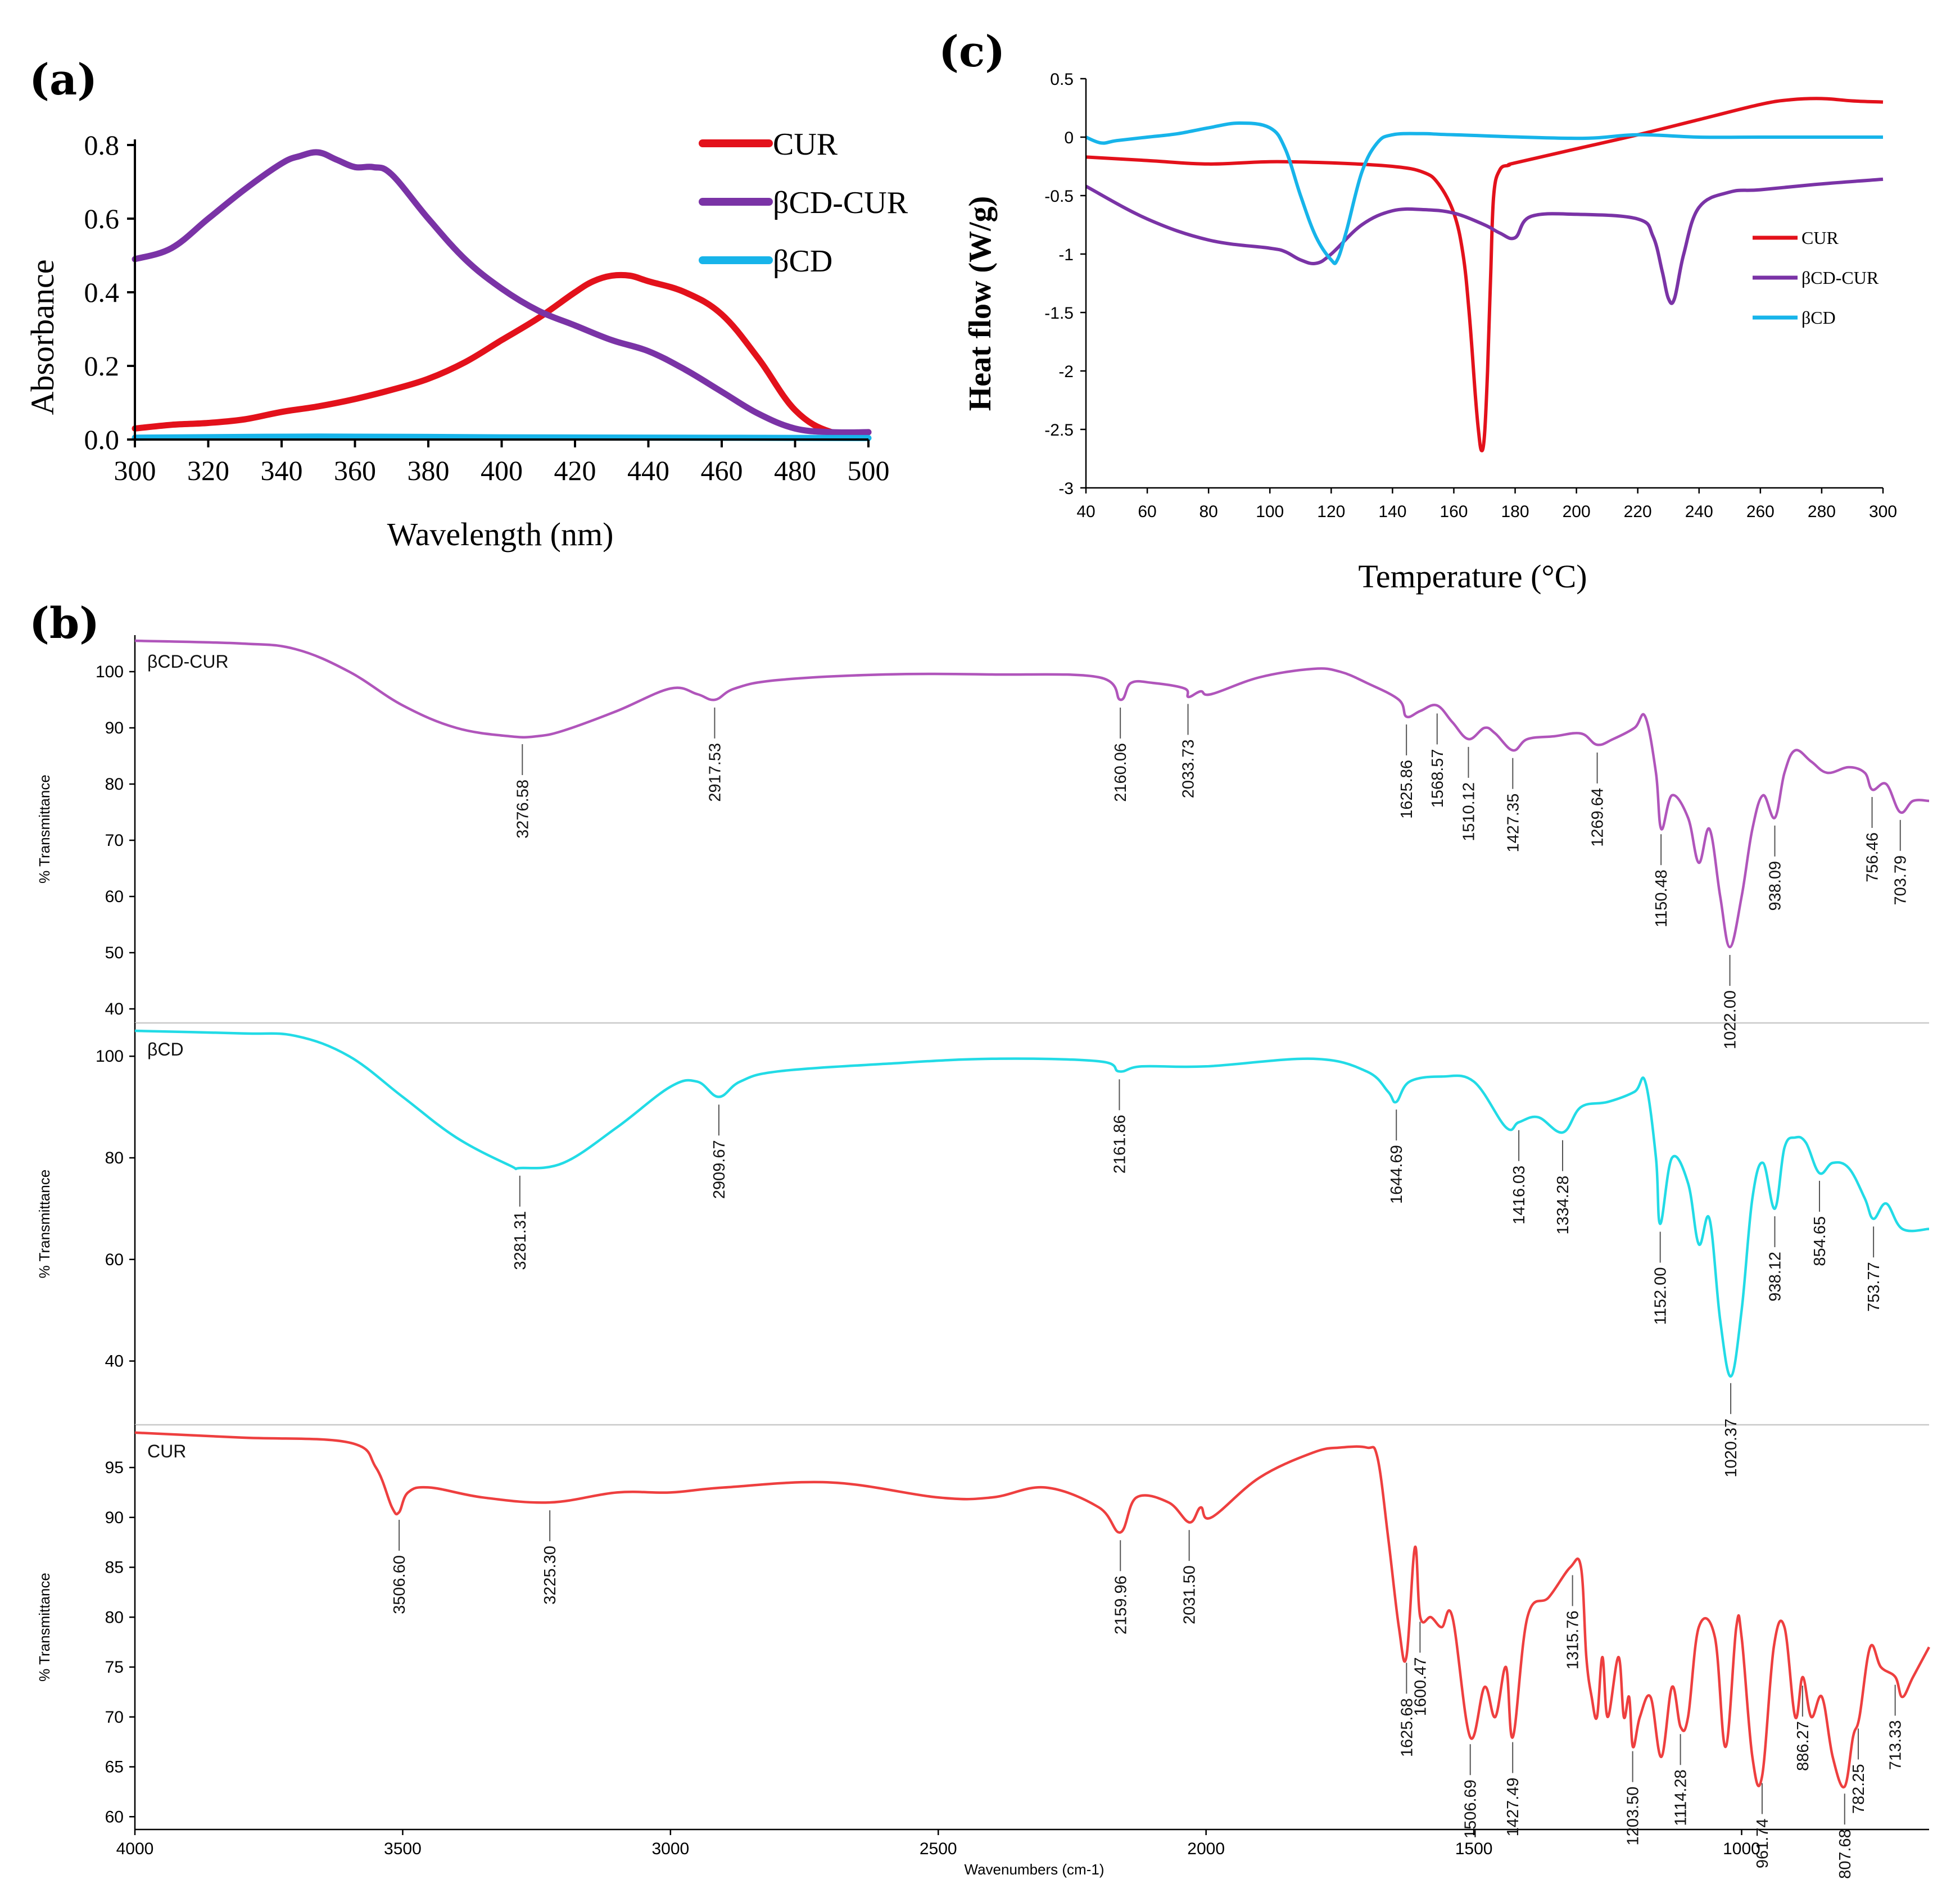  I want to click on panel-b-x-tick-label: 1000, so click(1741, 1849).